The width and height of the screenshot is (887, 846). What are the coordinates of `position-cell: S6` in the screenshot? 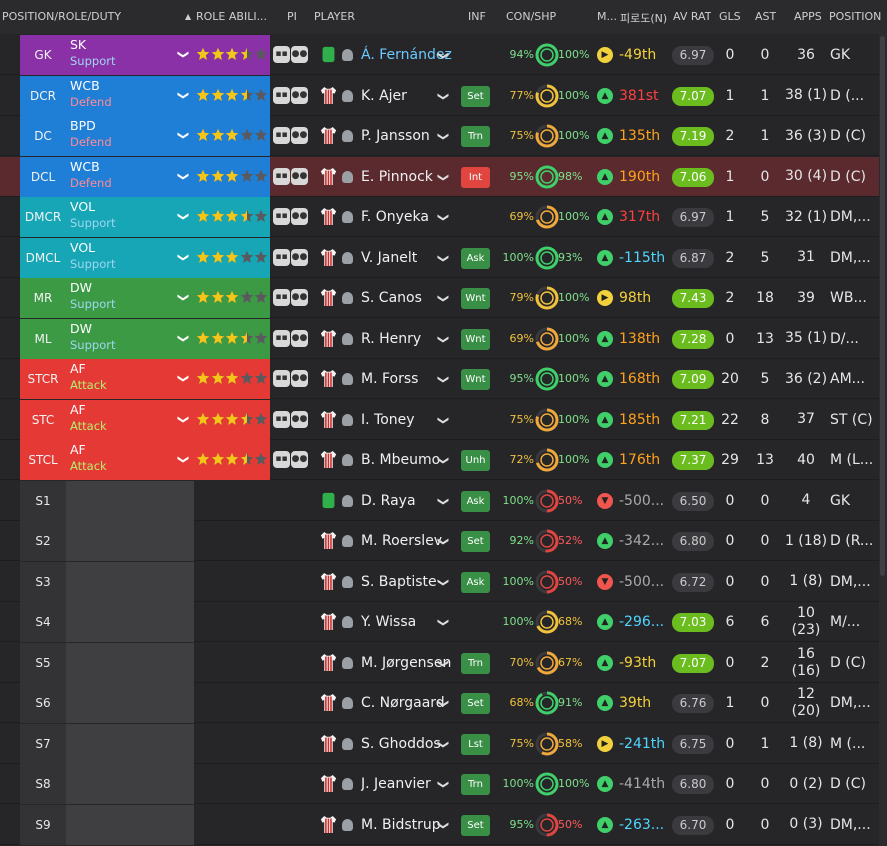 It's located at (43, 703).